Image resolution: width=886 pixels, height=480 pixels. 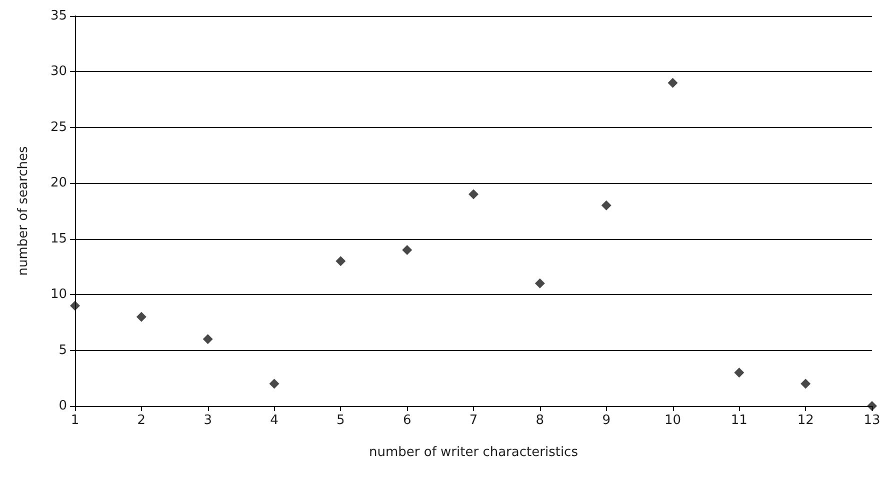 I want to click on y-tick-label: 15, so click(x=58, y=238).